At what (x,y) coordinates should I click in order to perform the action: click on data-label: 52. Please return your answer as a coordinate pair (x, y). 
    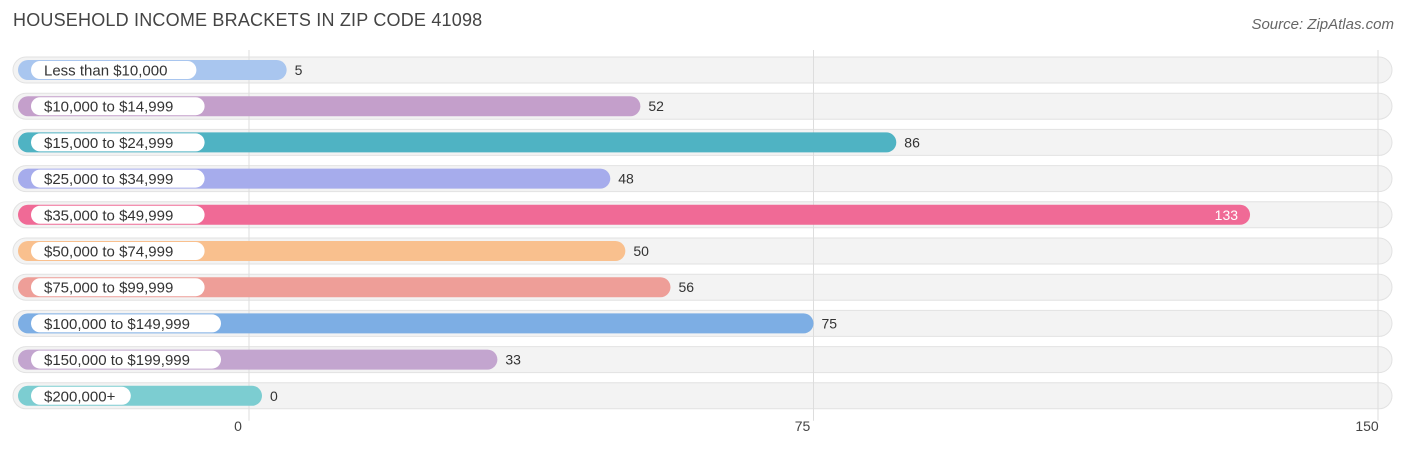
    Looking at the image, I should click on (656, 106).